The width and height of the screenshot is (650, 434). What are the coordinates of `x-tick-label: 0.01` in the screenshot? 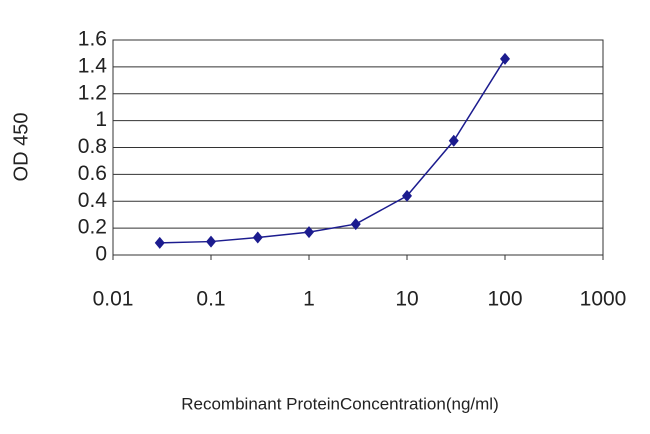 It's located at (113, 299).